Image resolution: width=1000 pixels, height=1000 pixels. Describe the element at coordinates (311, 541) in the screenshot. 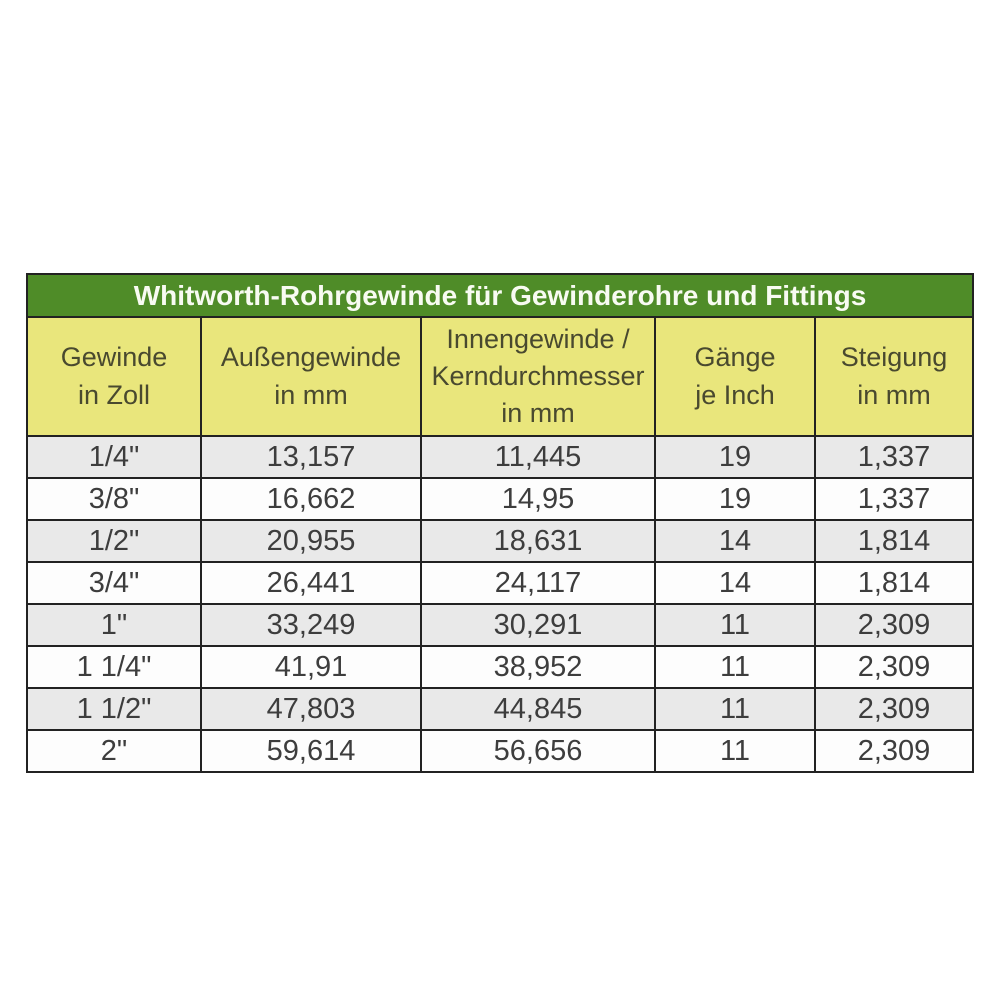

I see `cell-aussengewinde: 20,955` at that location.